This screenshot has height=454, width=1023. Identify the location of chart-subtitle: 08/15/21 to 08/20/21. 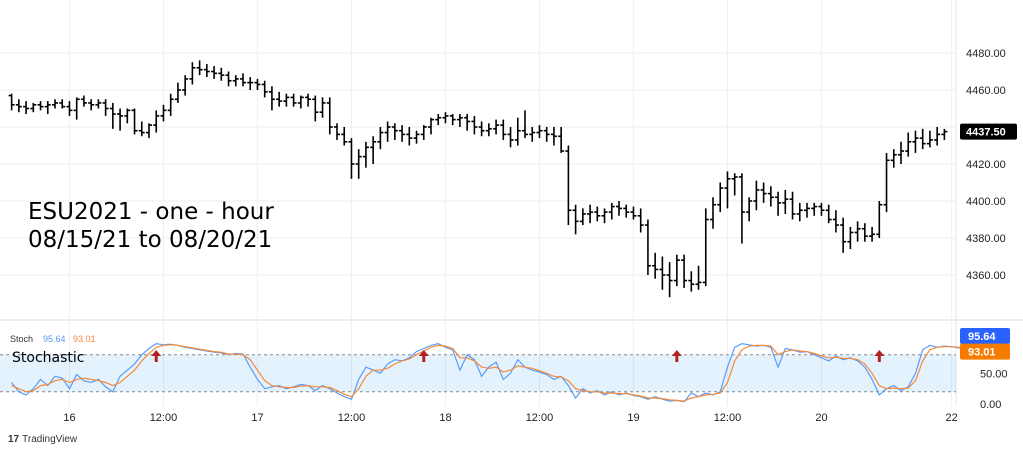
(150, 240).